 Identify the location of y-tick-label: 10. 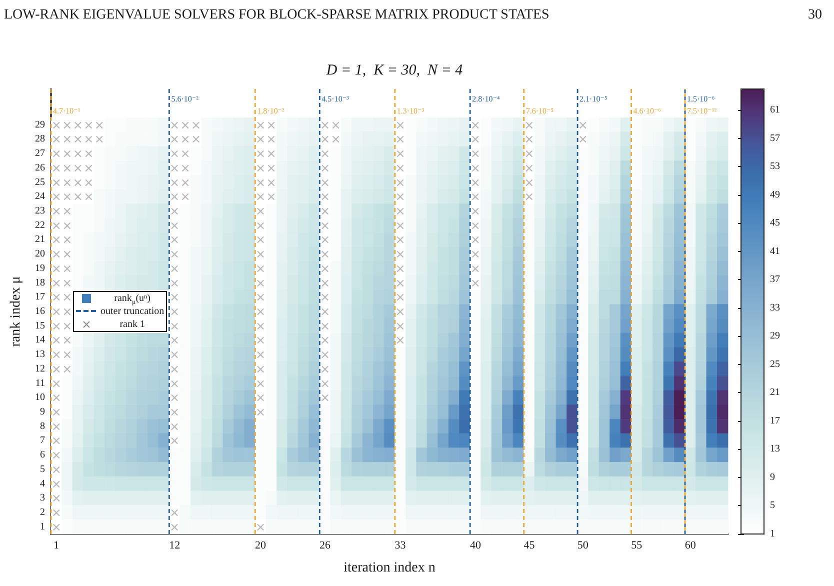
(40, 398).